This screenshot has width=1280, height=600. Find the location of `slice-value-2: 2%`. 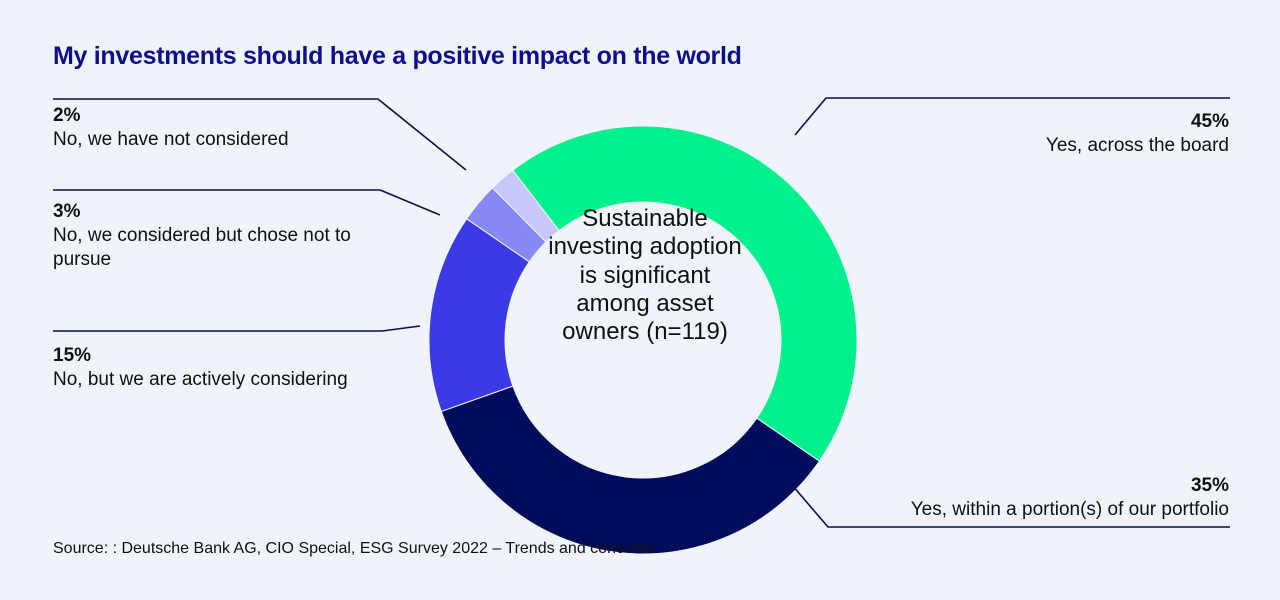

slice-value-2: 2% is located at coordinates (67, 115).